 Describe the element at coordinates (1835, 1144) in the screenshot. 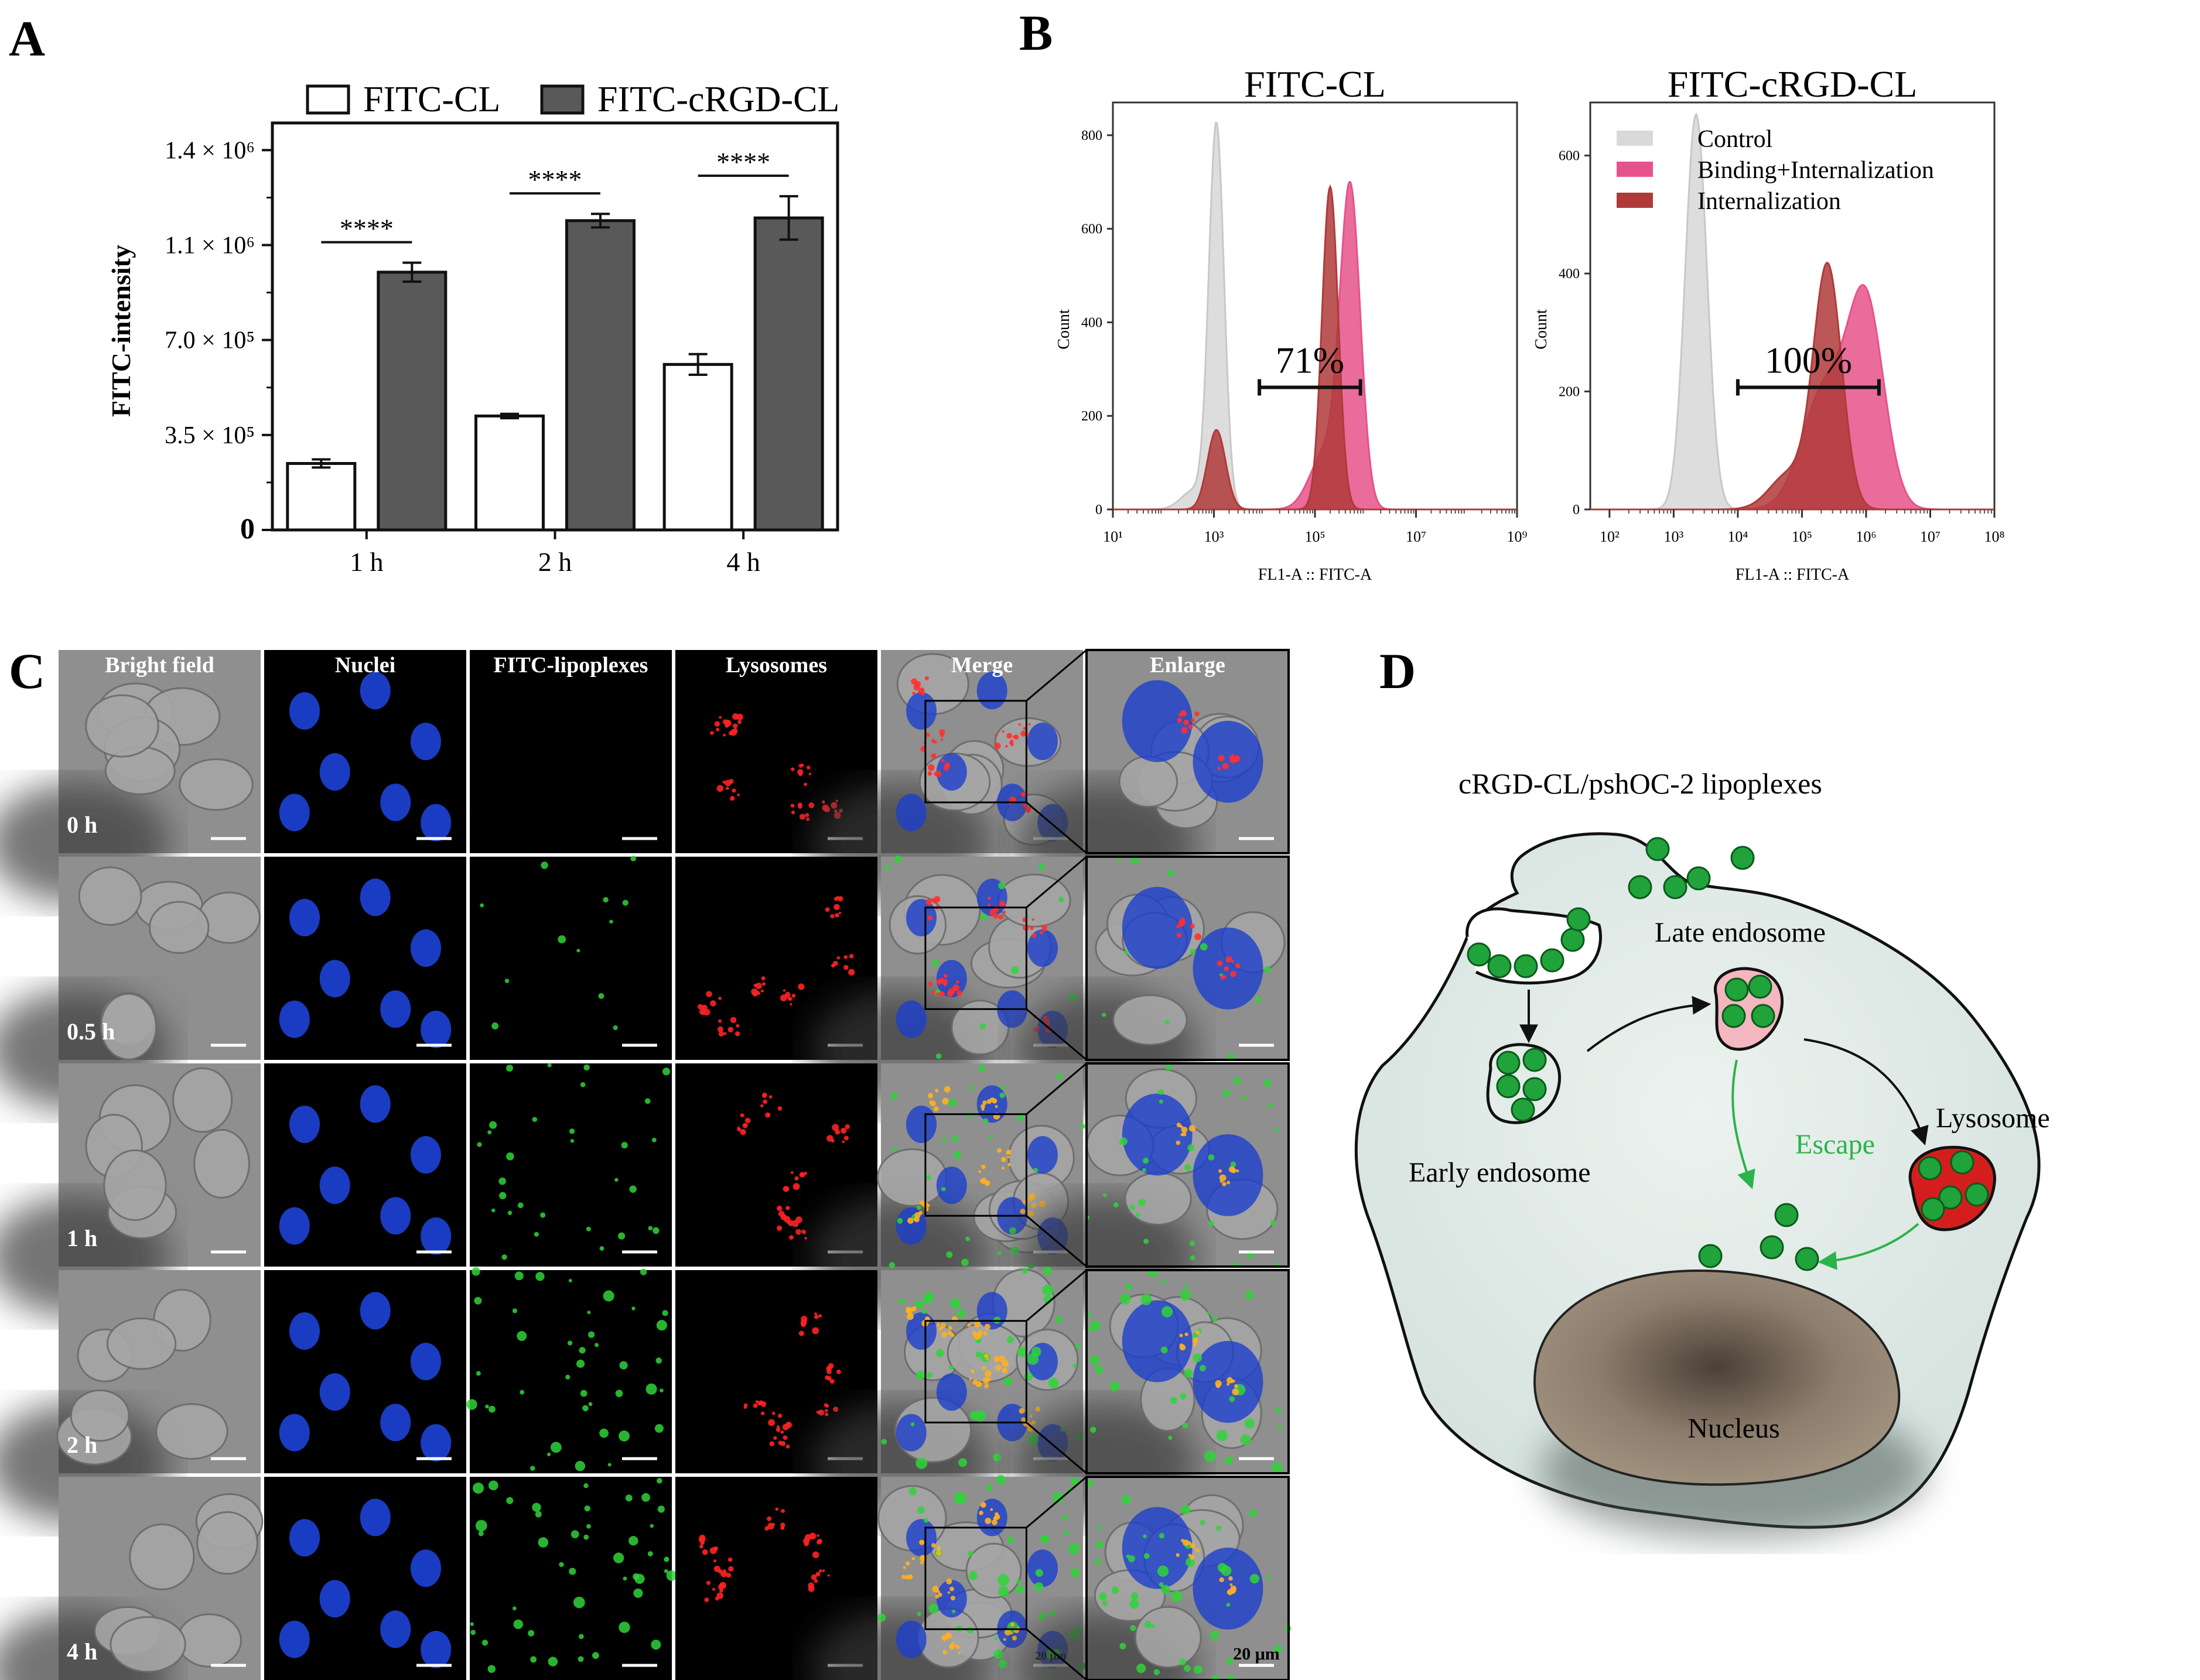

I see `escape-label: Escape` at that location.